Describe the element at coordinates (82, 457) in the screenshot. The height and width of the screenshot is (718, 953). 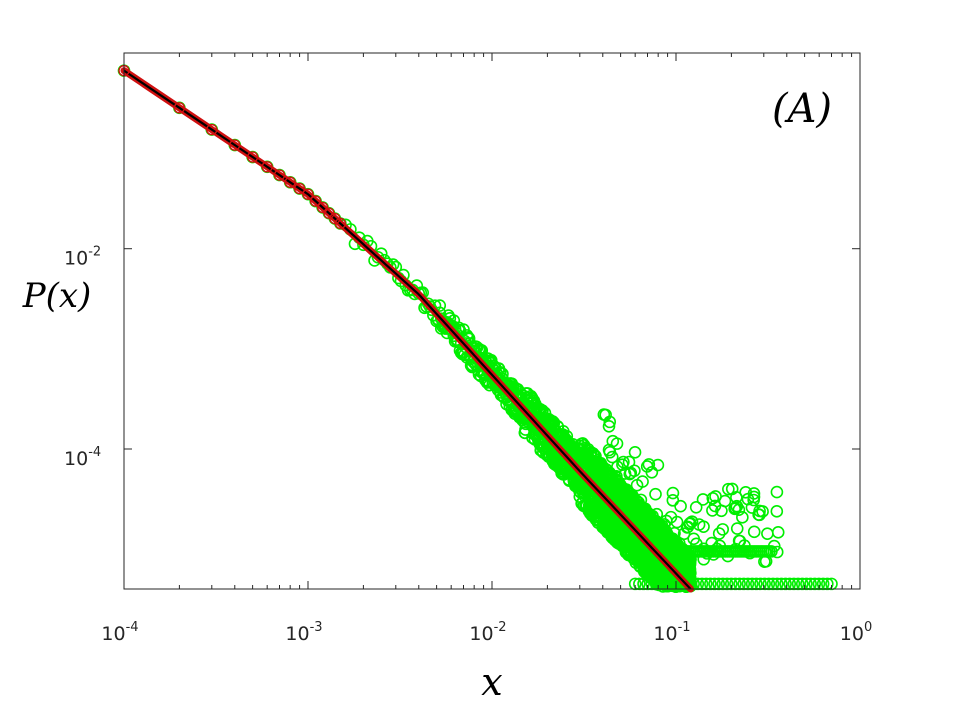
I see `y-tick-label: 10⁻⁴` at that location.